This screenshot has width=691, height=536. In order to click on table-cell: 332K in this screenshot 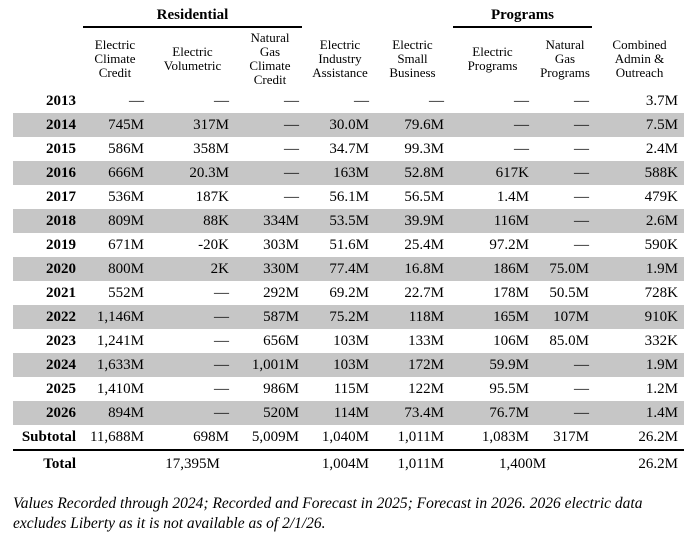, I will do `click(661, 341)`.